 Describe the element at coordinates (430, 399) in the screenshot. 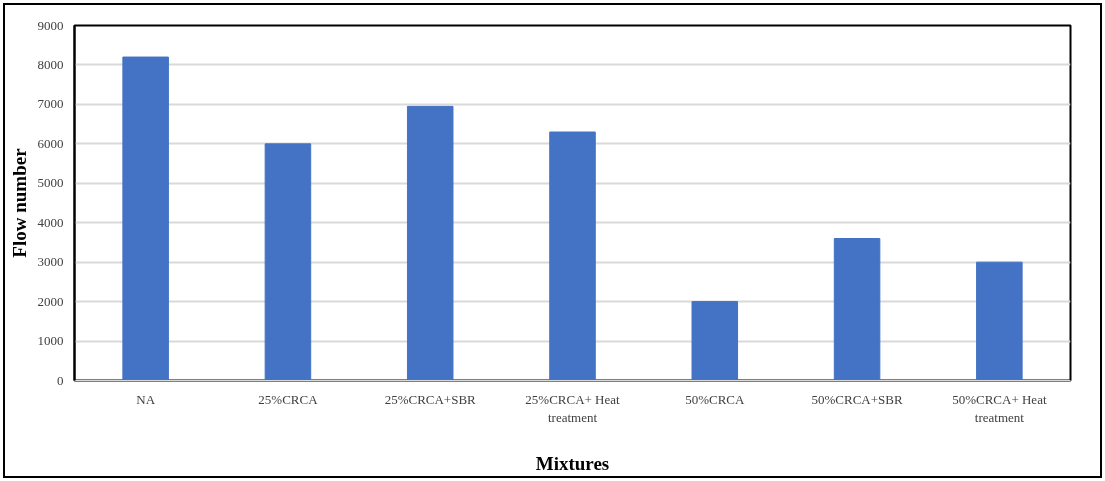

I see `x-tick-label: 25%CRCA+SBR` at that location.